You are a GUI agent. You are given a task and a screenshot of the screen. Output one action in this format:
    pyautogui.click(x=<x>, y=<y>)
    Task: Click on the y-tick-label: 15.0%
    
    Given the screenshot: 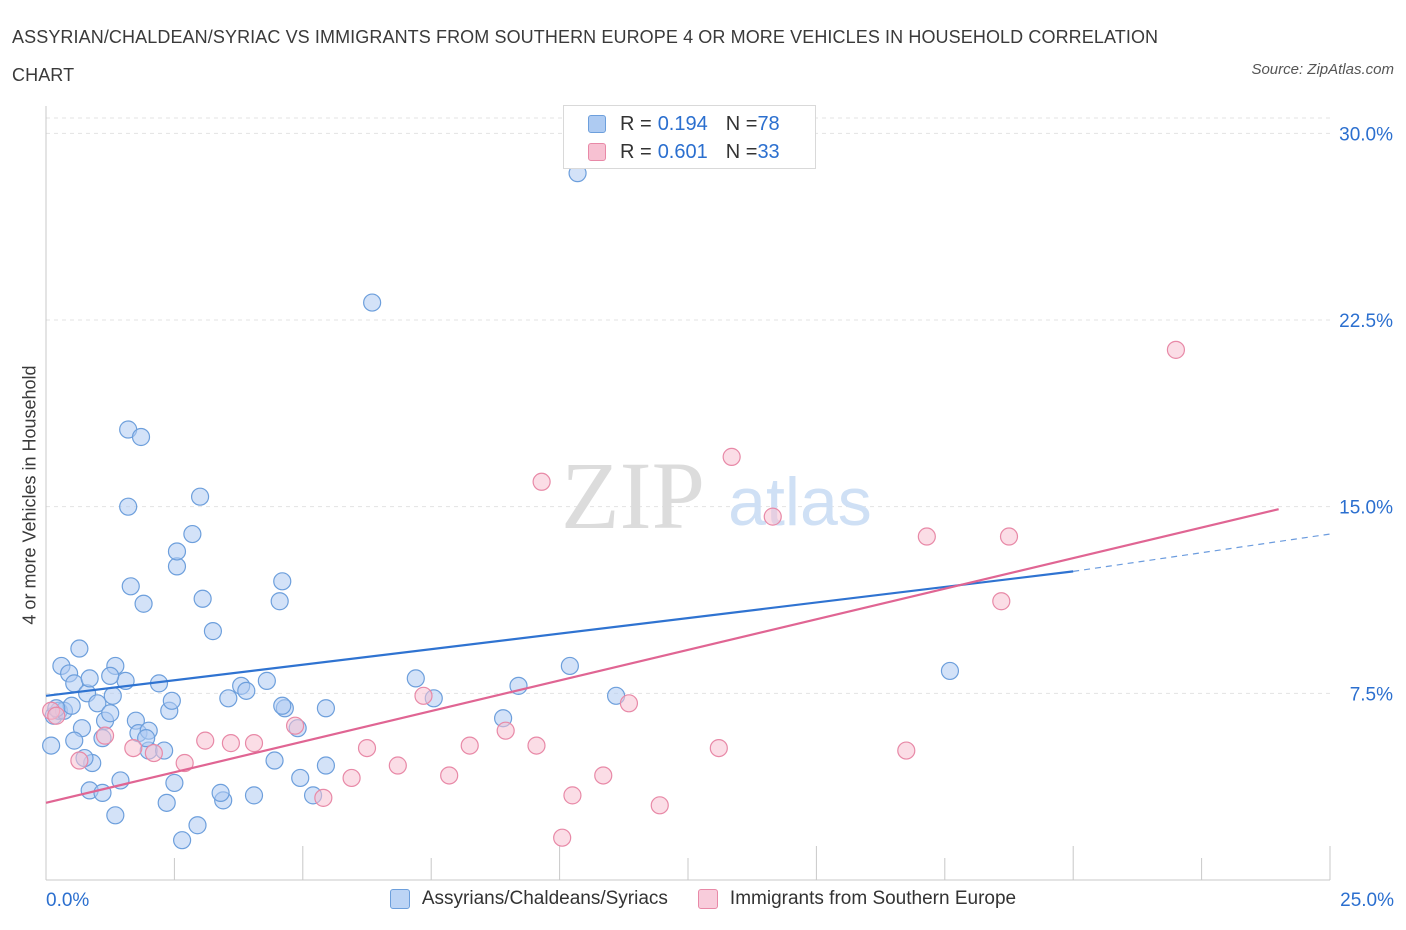 What is the action you would take?
    pyautogui.click(x=1366, y=508)
    